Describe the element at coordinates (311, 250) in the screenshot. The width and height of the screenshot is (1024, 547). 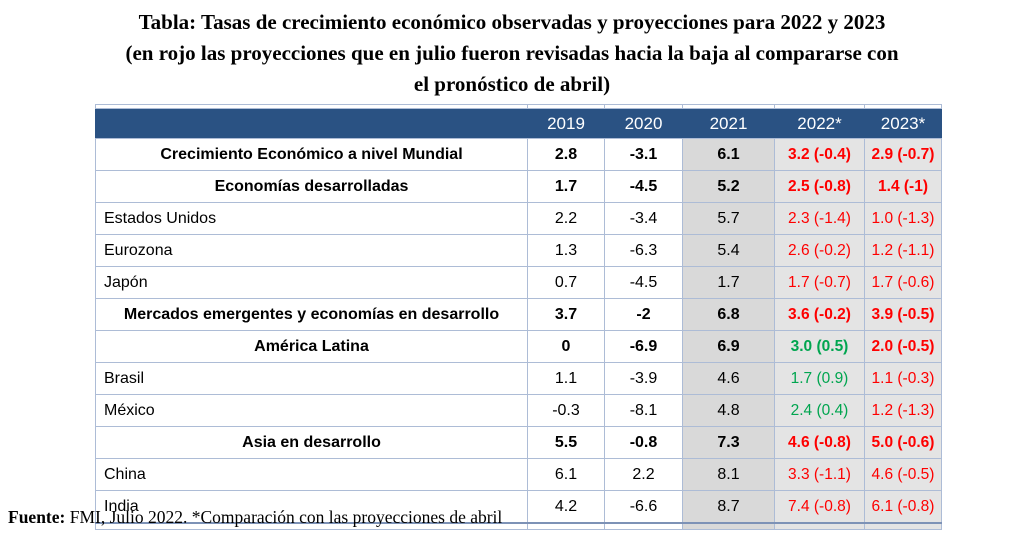
I see `row-label: Eurozona` at that location.